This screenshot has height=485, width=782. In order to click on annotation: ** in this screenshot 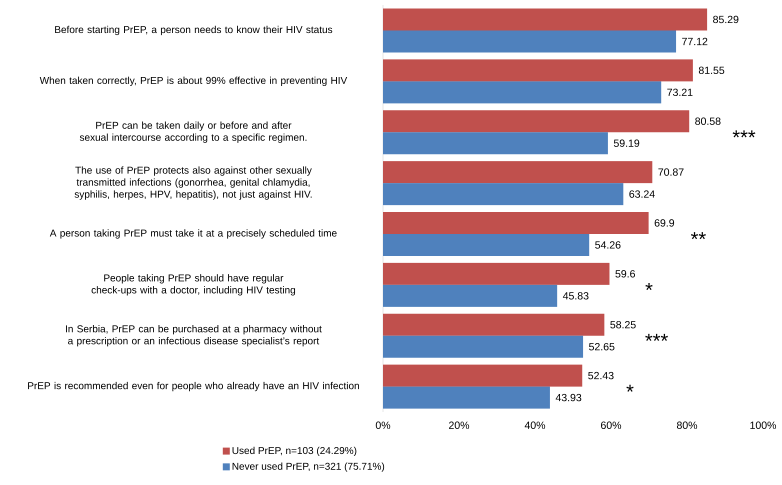, I will do `click(698, 236)`.